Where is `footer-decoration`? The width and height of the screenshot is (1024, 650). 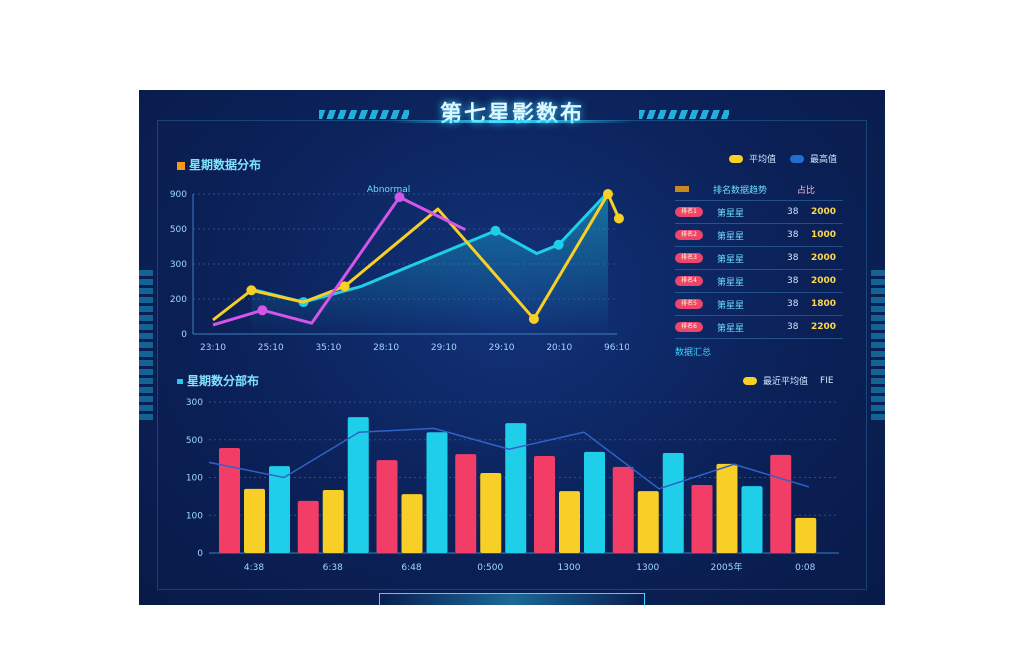
footer-decoration is located at coordinates (512, 599).